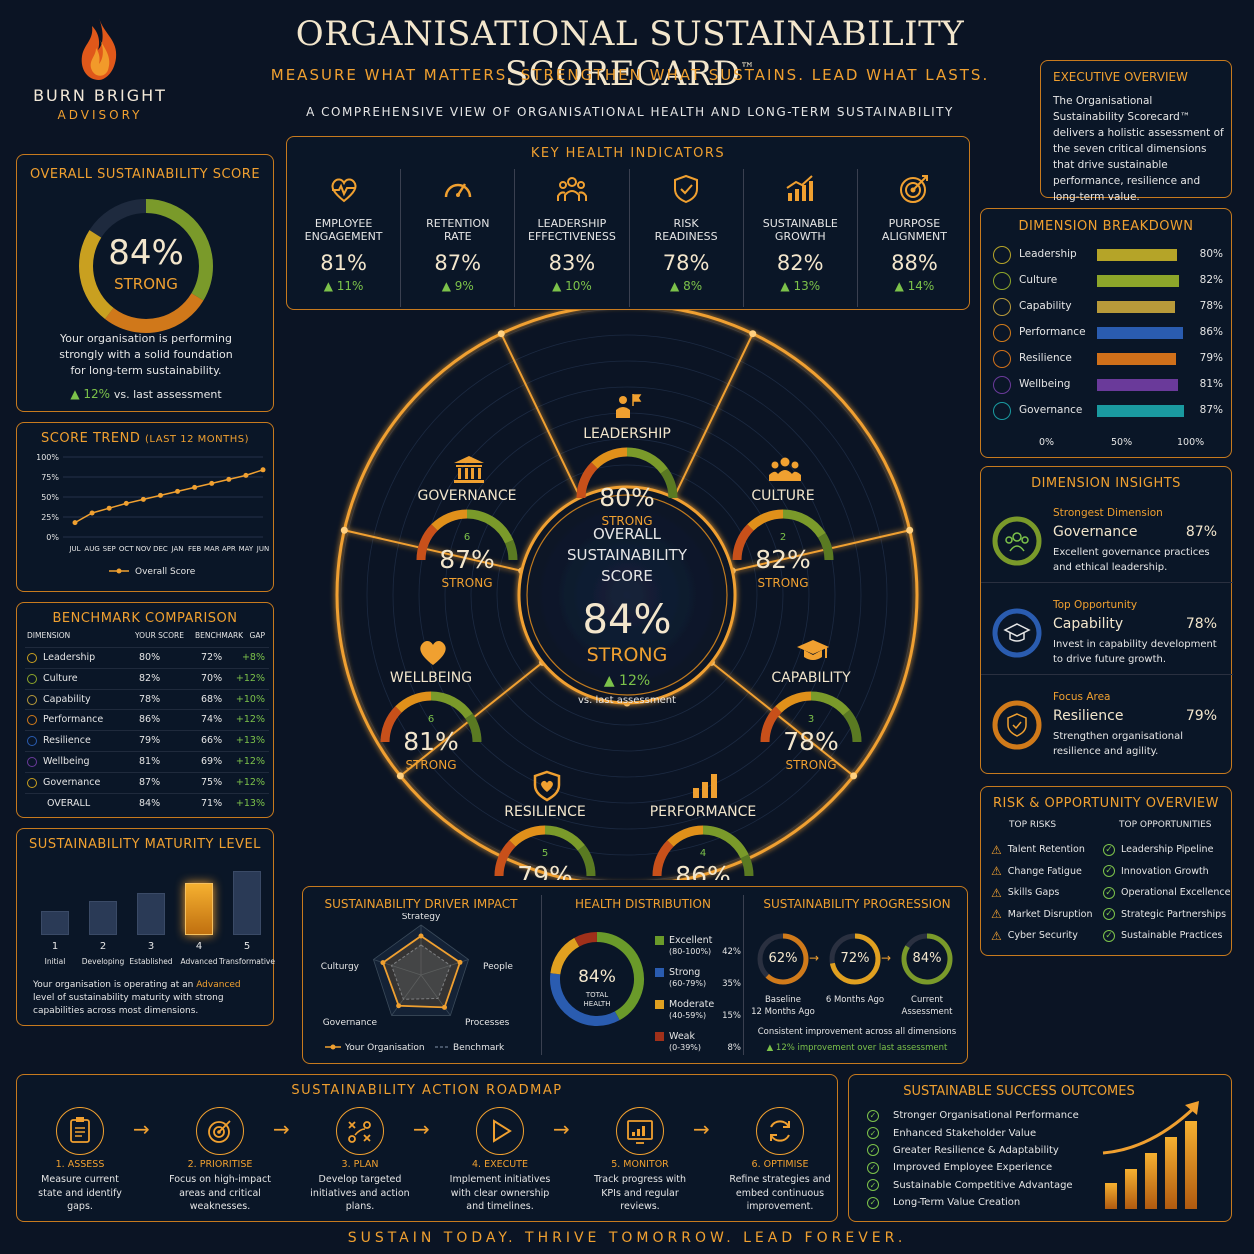 The image size is (1254, 1254). I want to click on breakdown-value: 78%, so click(1211, 306).